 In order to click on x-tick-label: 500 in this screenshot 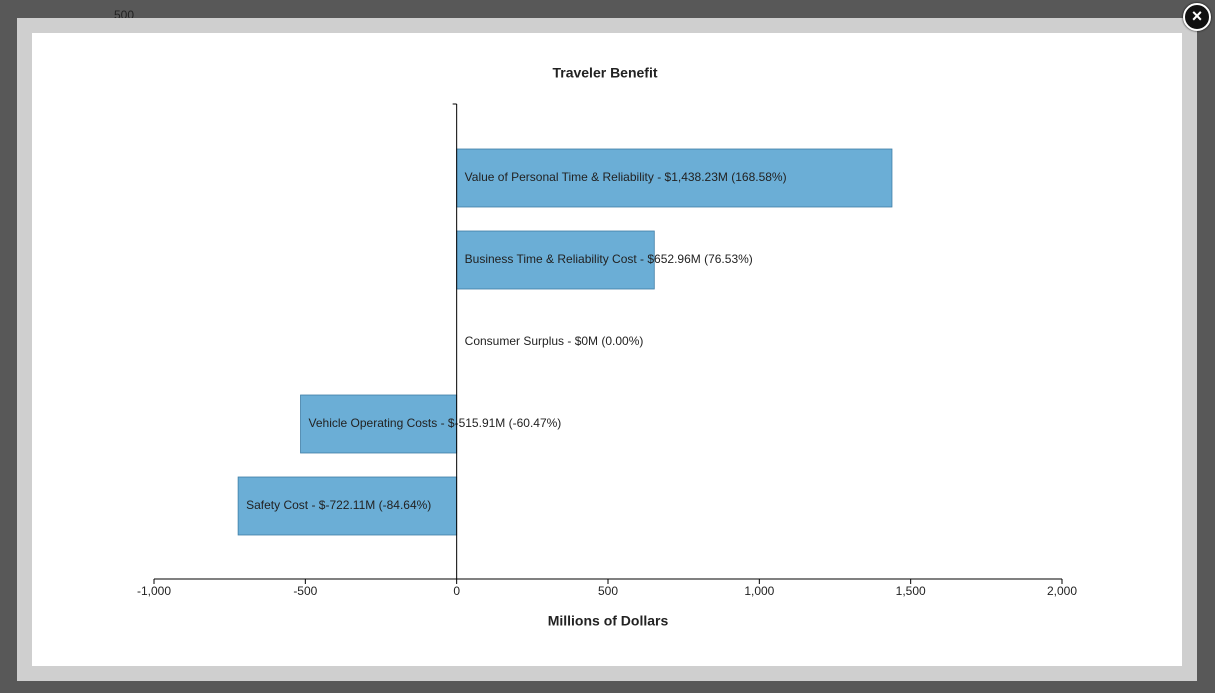, I will do `click(608, 591)`.